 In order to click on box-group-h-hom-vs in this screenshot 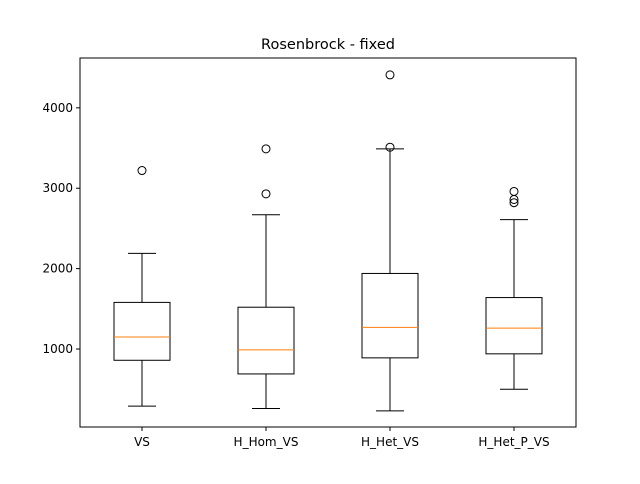, I will do `click(266, 277)`.